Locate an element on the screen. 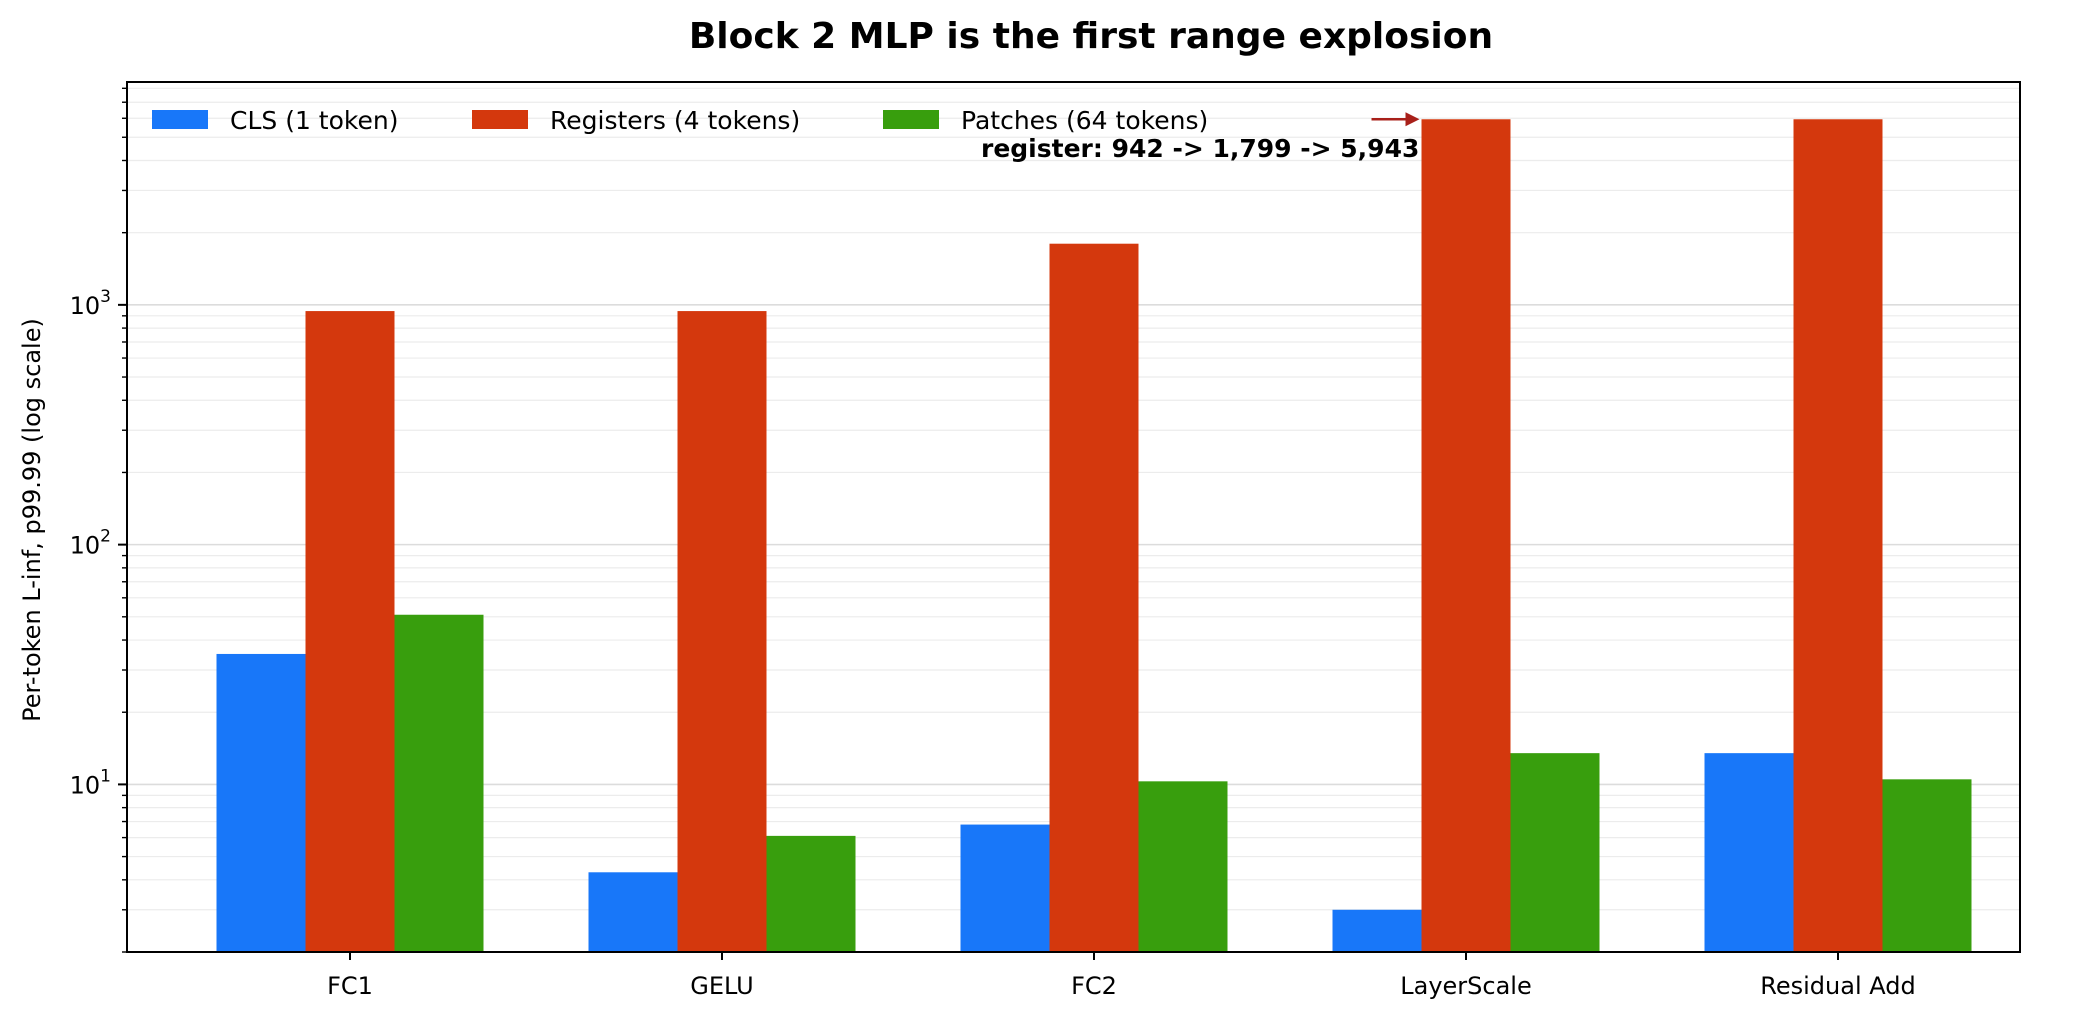  bar-cls-fc1 is located at coordinates (261, 802).